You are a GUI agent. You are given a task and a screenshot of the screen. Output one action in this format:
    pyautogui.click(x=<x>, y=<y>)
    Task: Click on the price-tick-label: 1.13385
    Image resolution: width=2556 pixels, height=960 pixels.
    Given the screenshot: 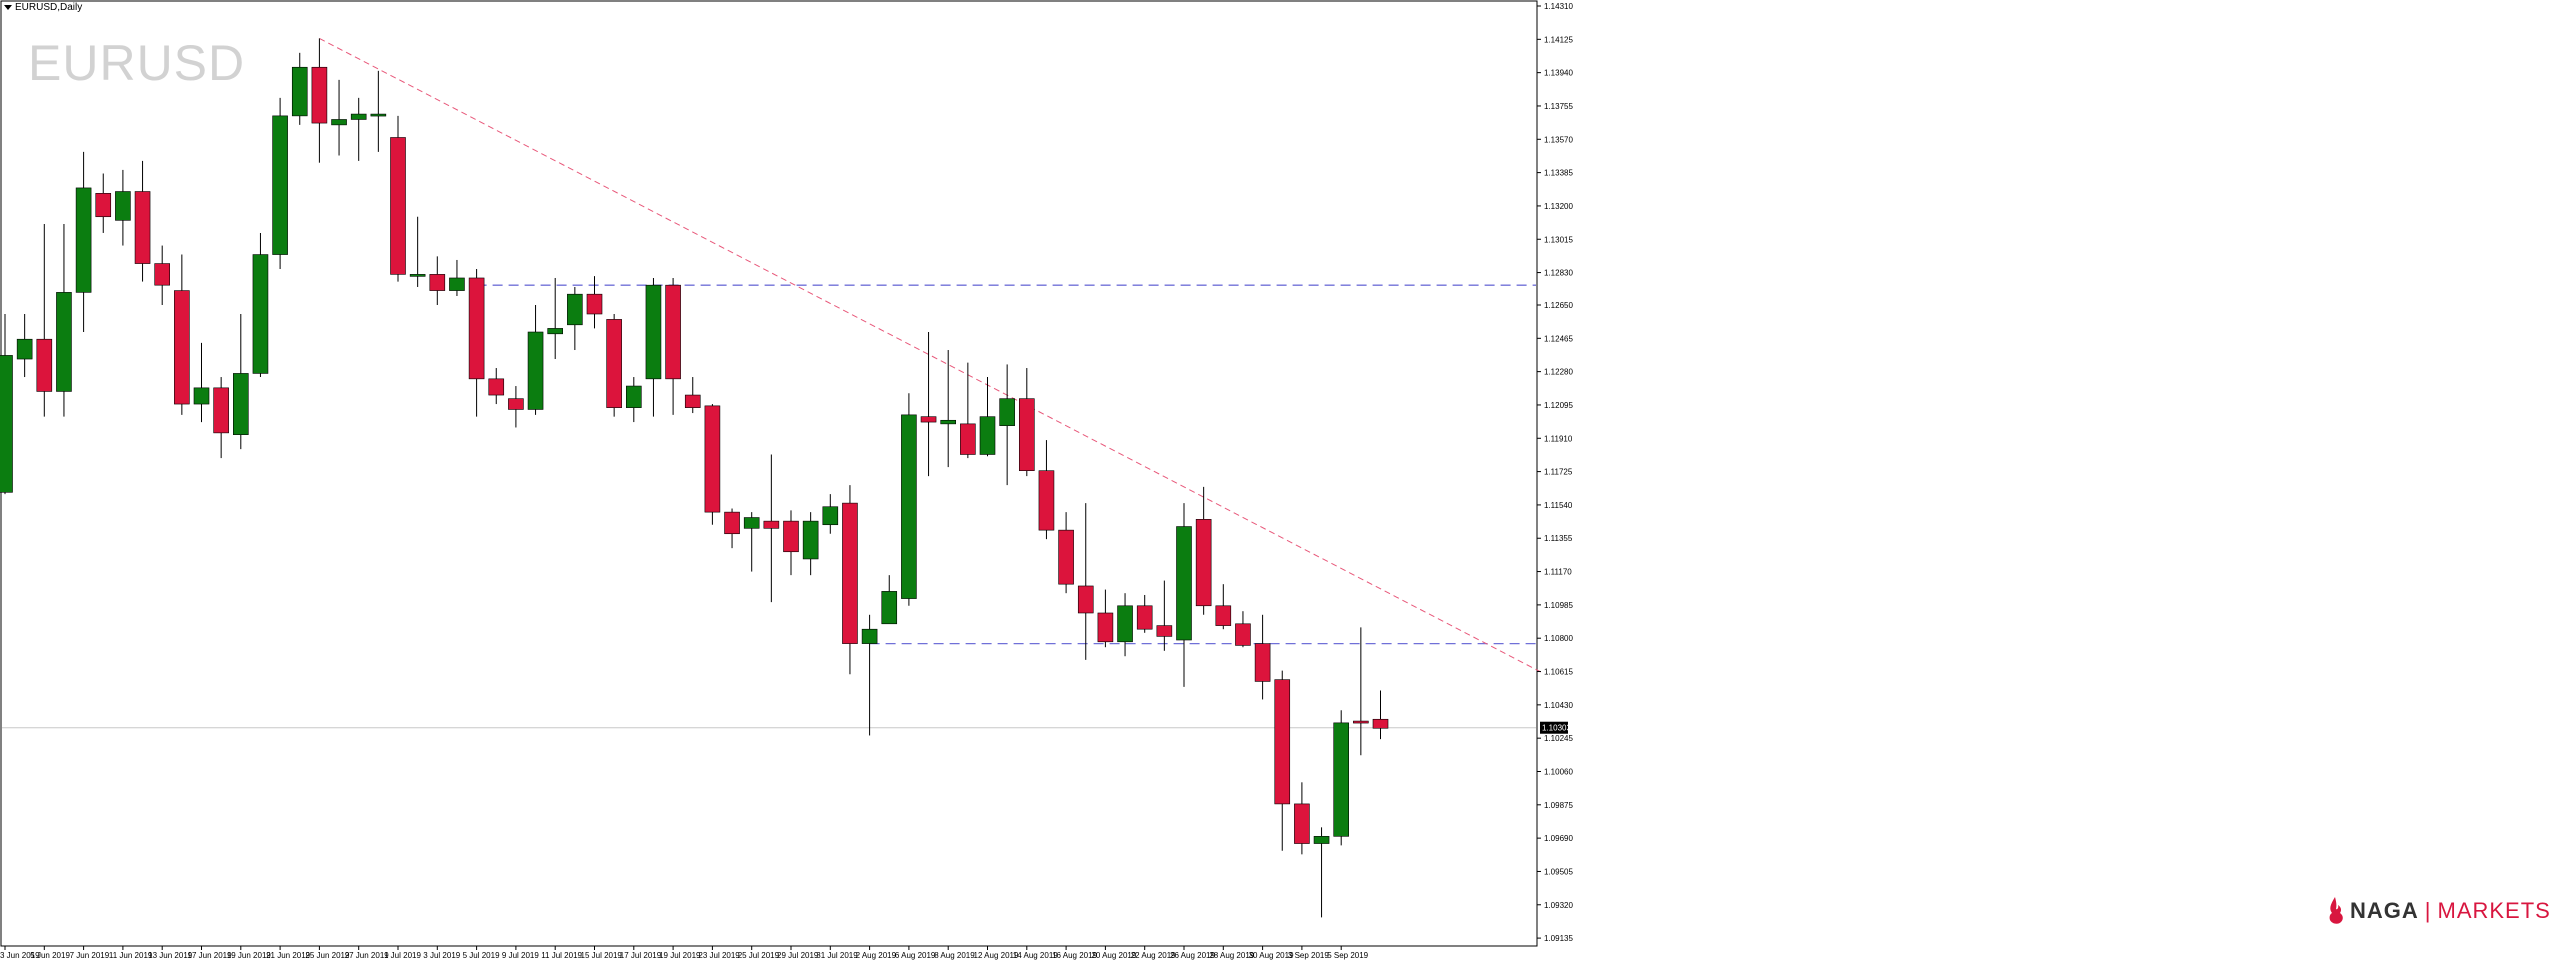 What is the action you would take?
    pyautogui.click(x=1558, y=173)
    